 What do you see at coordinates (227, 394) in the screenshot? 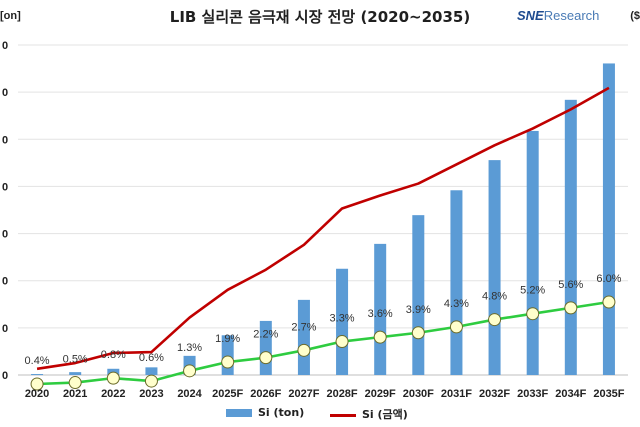
I see `x-tick-label: 2025F` at bounding box center [227, 394].